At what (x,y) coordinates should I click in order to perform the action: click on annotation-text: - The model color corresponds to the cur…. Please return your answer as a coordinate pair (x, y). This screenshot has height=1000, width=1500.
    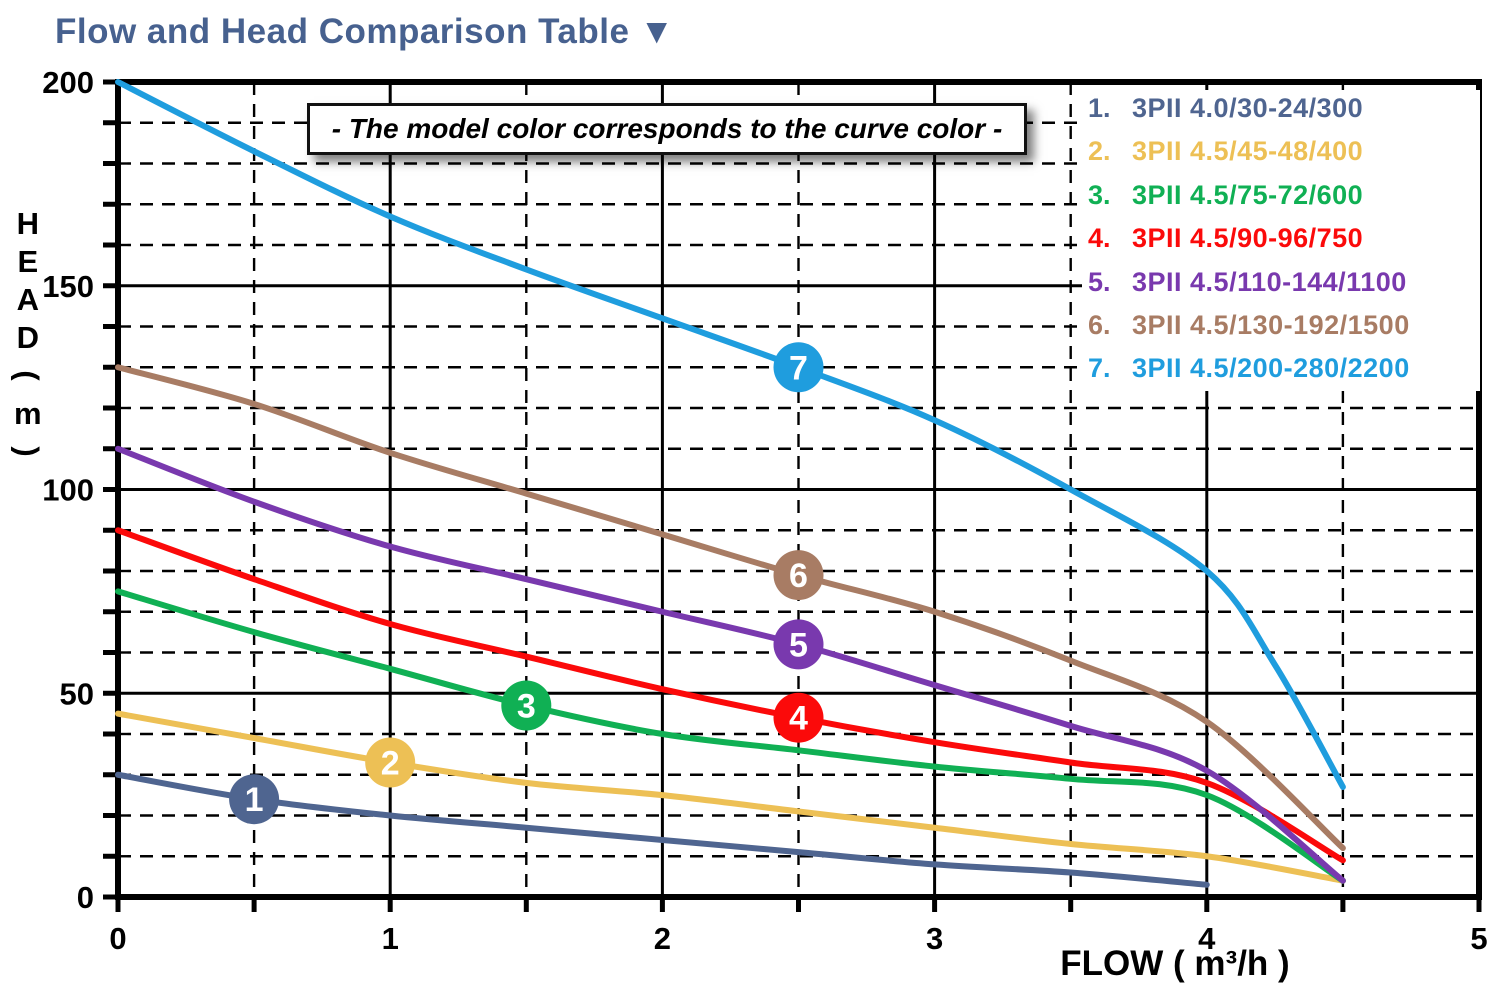
    Looking at the image, I should click on (667, 128).